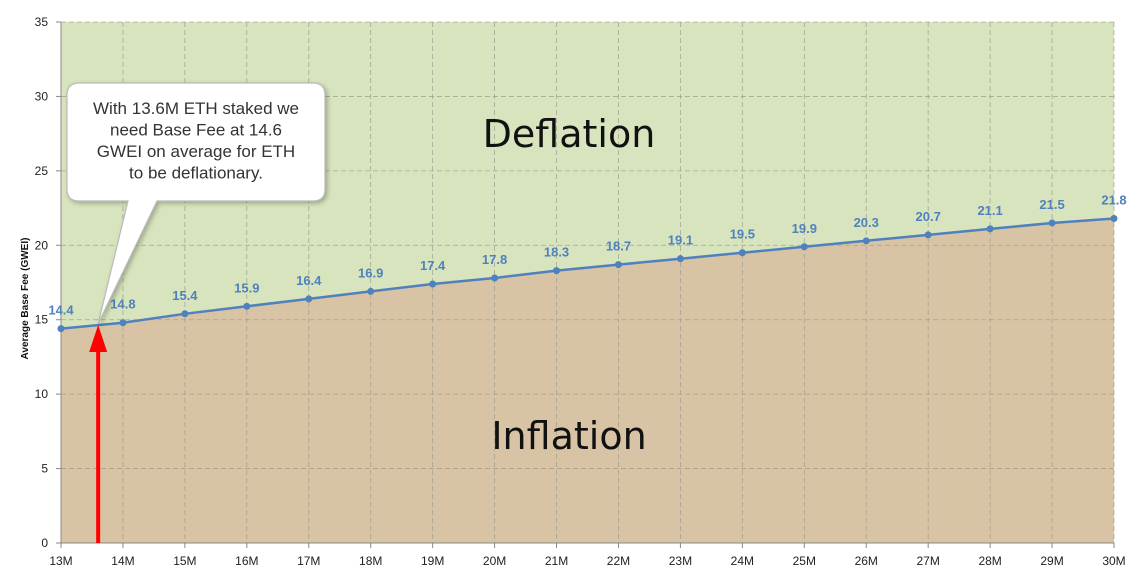 The width and height of the screenshot is (1139, 574). I want to click on inflation-label: Inflation, so click(568, 436).